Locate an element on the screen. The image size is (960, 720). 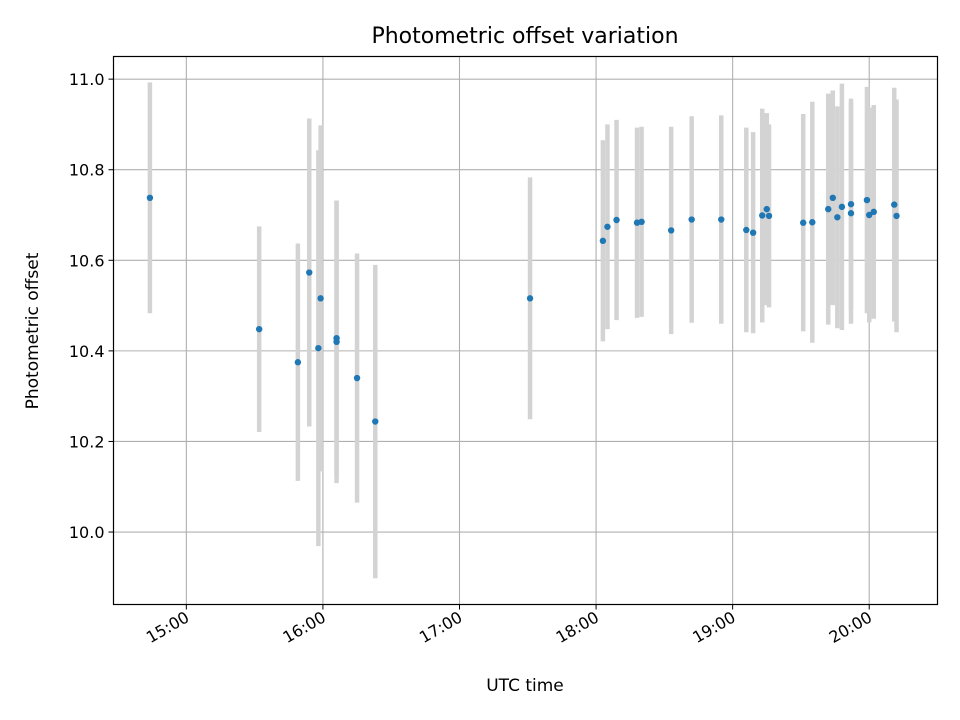
y-tick-label: 10.2 is located at coordinates (87, 441).